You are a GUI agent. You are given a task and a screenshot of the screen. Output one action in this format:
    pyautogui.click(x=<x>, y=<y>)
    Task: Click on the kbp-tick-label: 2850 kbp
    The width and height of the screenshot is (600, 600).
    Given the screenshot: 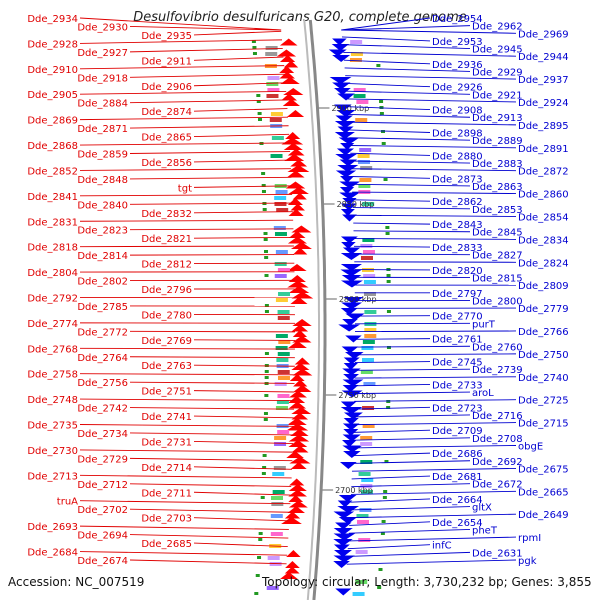 What is the action you would take?
    pyautogui.click(x=356, y=204)
    